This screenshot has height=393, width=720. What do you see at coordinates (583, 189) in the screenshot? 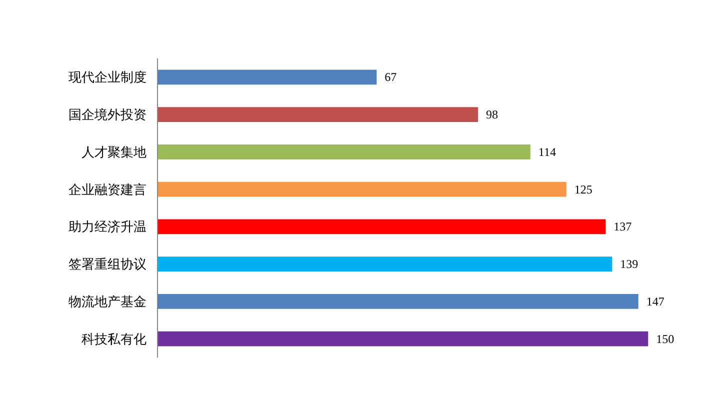
I see `data-label: 125` at bounding box center [583, 189].